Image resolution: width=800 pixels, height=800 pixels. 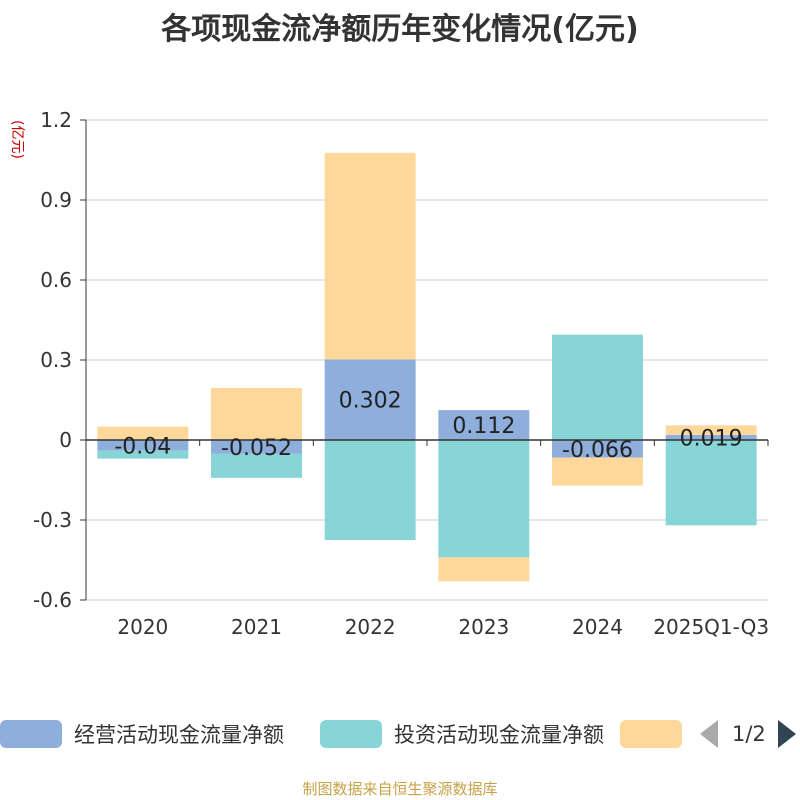 I want to click on data-label-2025Q1-Q3: 0.019, so click(x=711, y=438).